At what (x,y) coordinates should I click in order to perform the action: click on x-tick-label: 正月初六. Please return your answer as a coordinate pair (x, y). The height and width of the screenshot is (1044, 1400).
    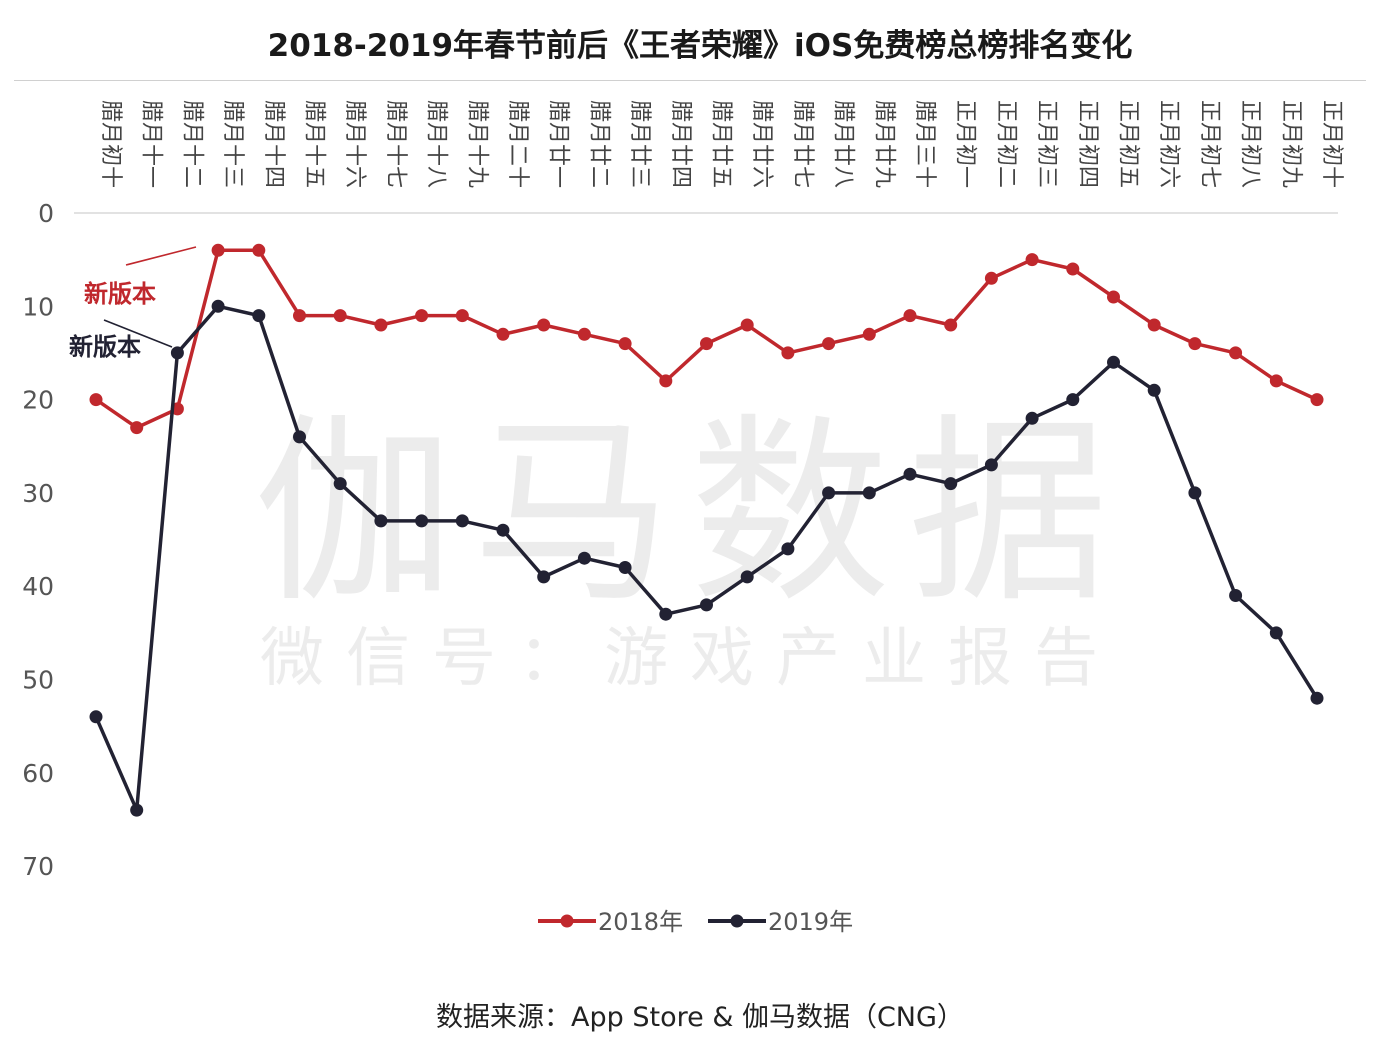
    Looking at the image, I should click on (1168, 144).